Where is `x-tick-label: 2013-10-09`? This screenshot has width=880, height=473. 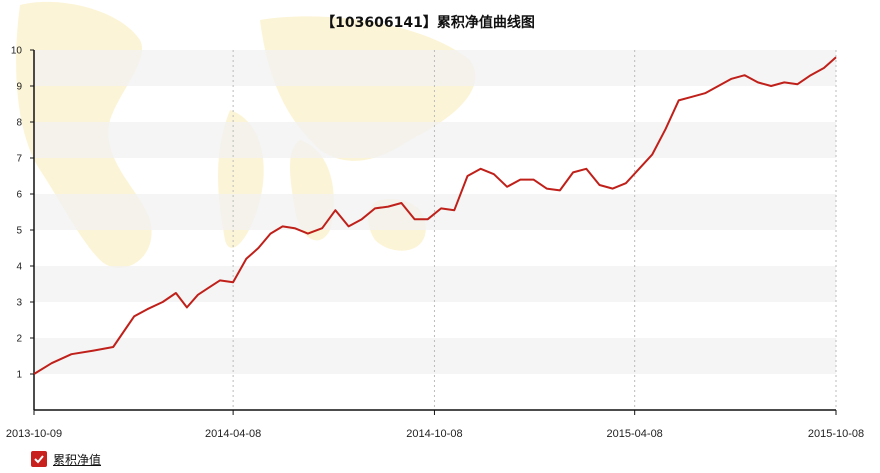 x-tick-label: 2013-10-09 is located at coordinates (34, 434).